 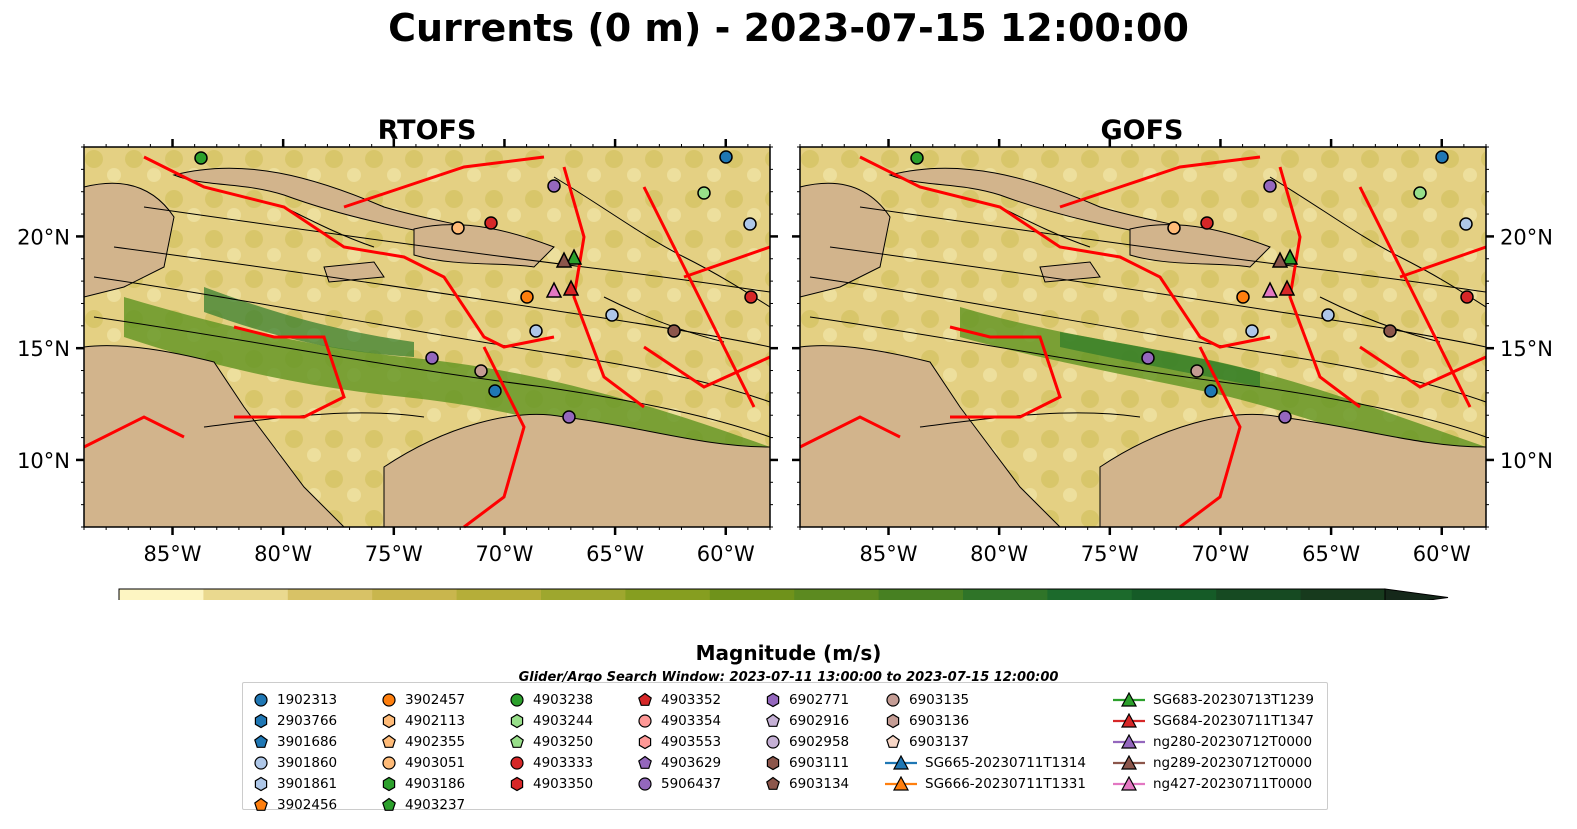 I want to click on x-tick-label: 80°W, so click(x=283, y=554).